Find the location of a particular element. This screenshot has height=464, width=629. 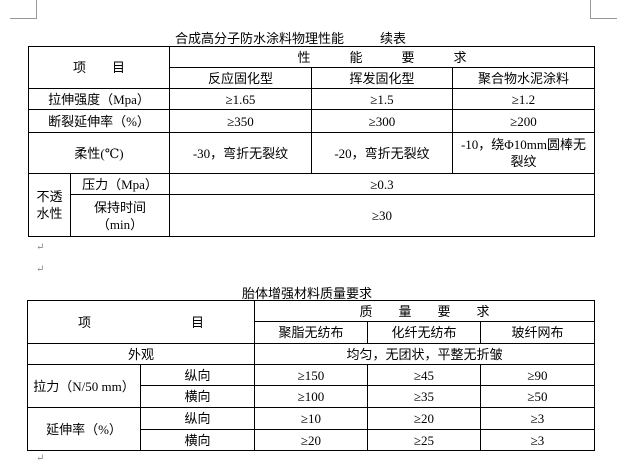

cell: ≥45 is located at coordinates (424, 375).